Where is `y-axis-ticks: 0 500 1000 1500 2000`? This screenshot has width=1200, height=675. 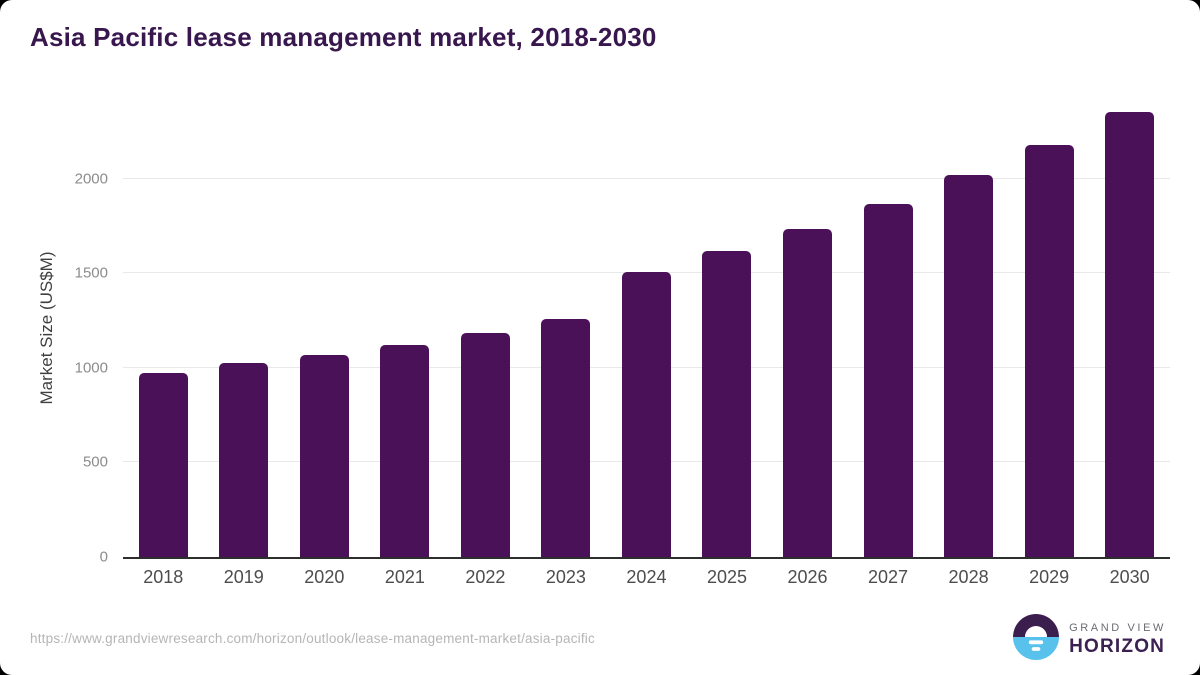
y-axis-ticks: 0 500 1000 1500 2000 is located at coordinates (54, 332).